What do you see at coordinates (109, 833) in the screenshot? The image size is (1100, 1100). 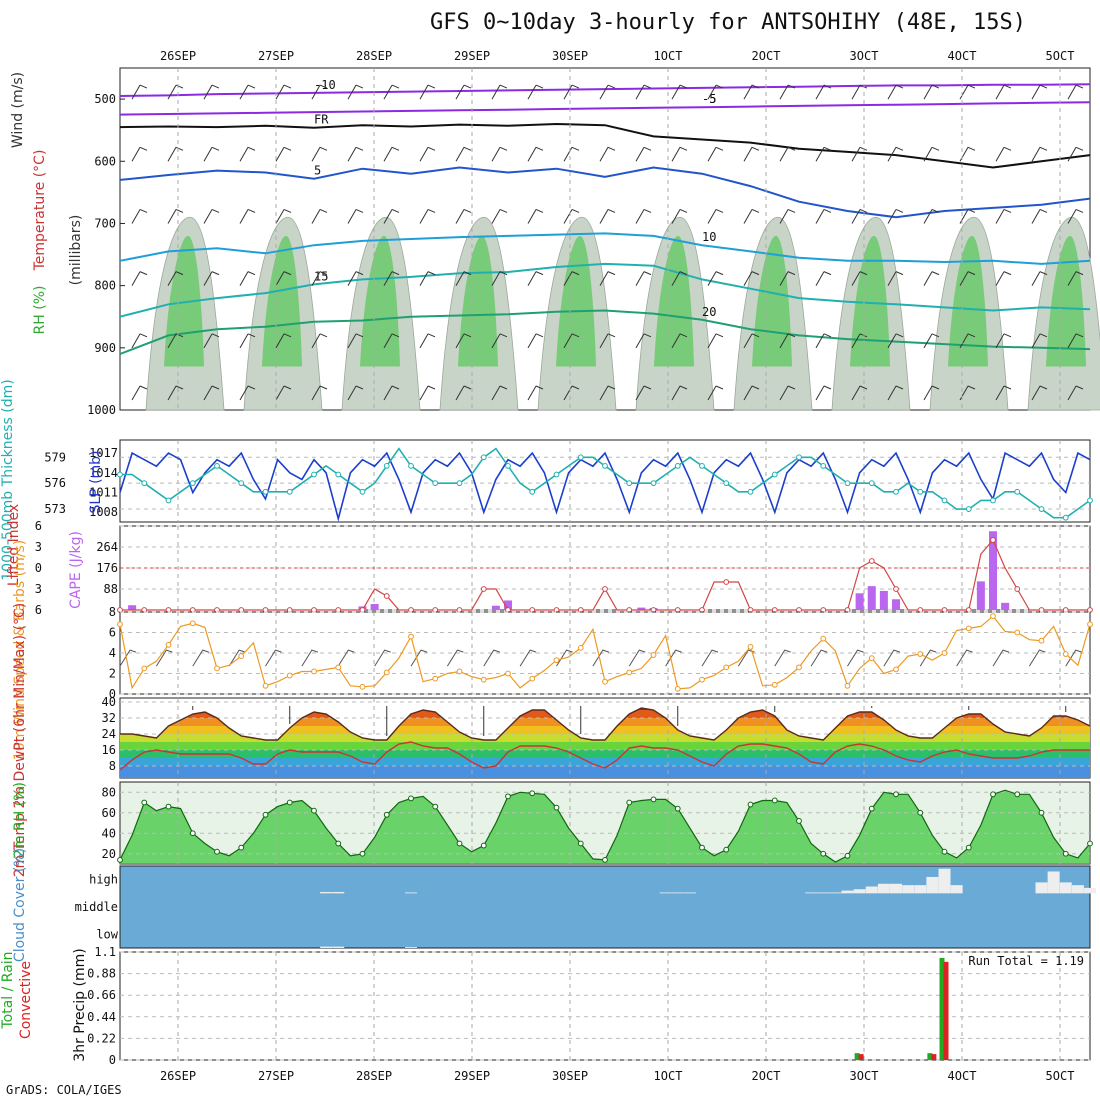 I see `y-tick-label: 40` at bounding box center [109, 833].